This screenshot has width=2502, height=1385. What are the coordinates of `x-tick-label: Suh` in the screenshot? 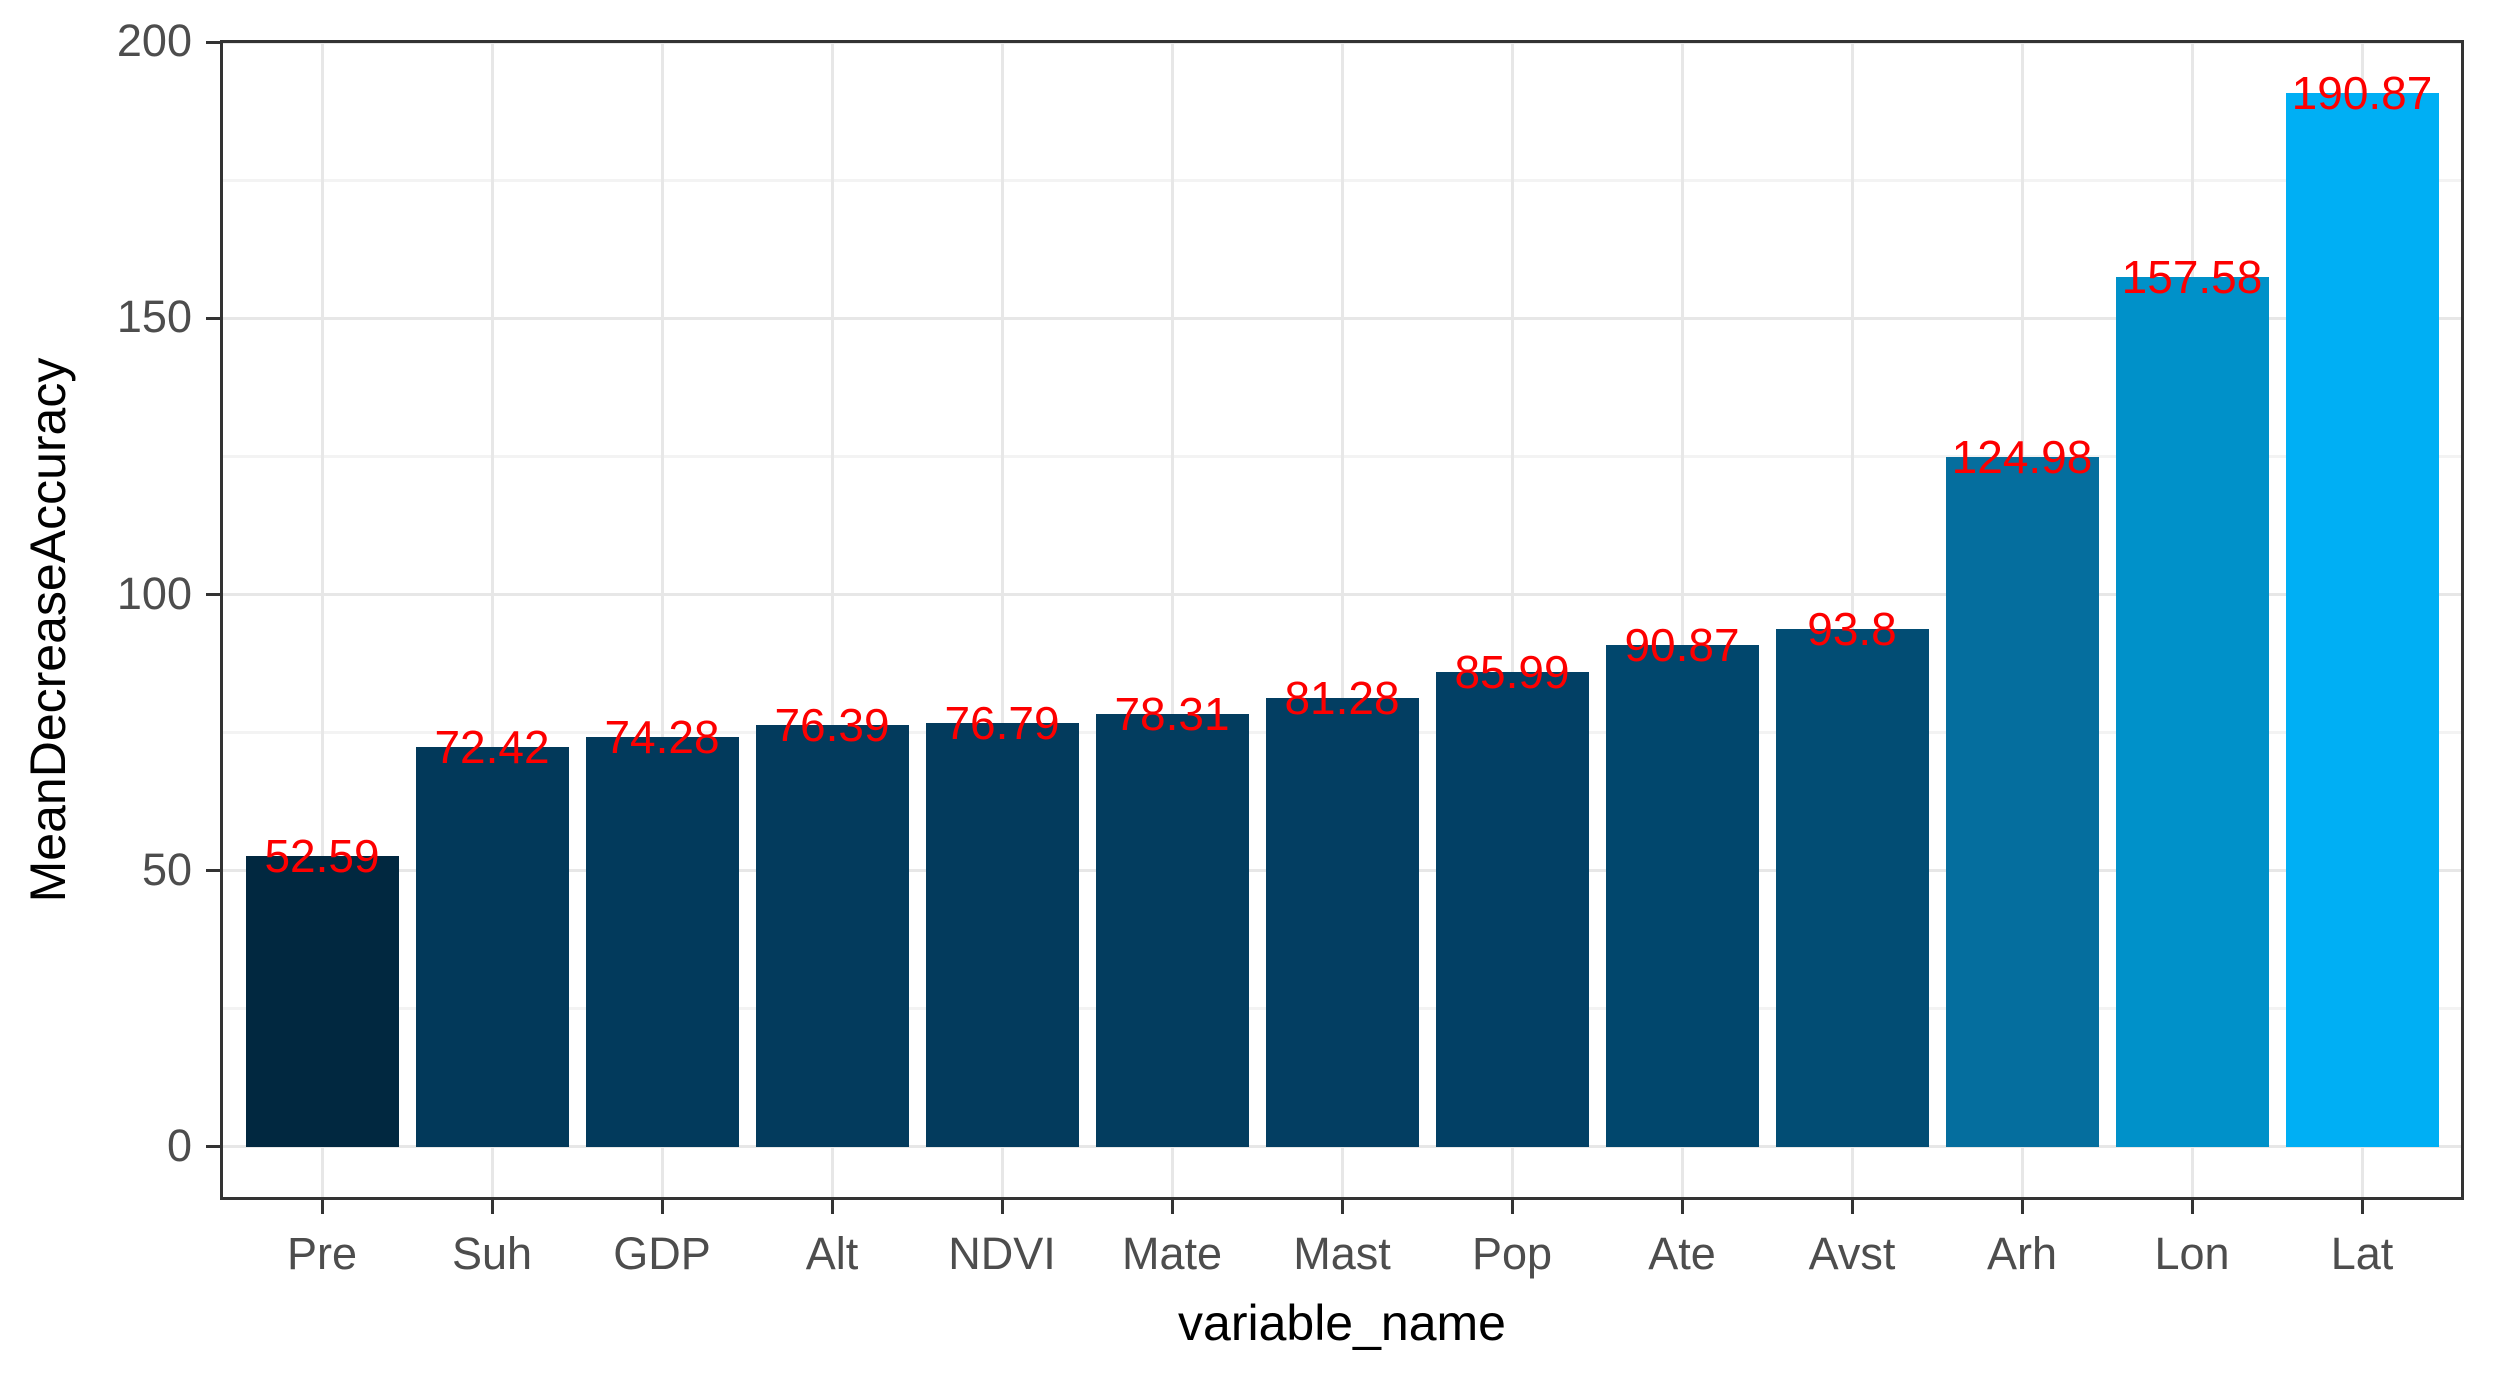 It's located at (492, 1253).